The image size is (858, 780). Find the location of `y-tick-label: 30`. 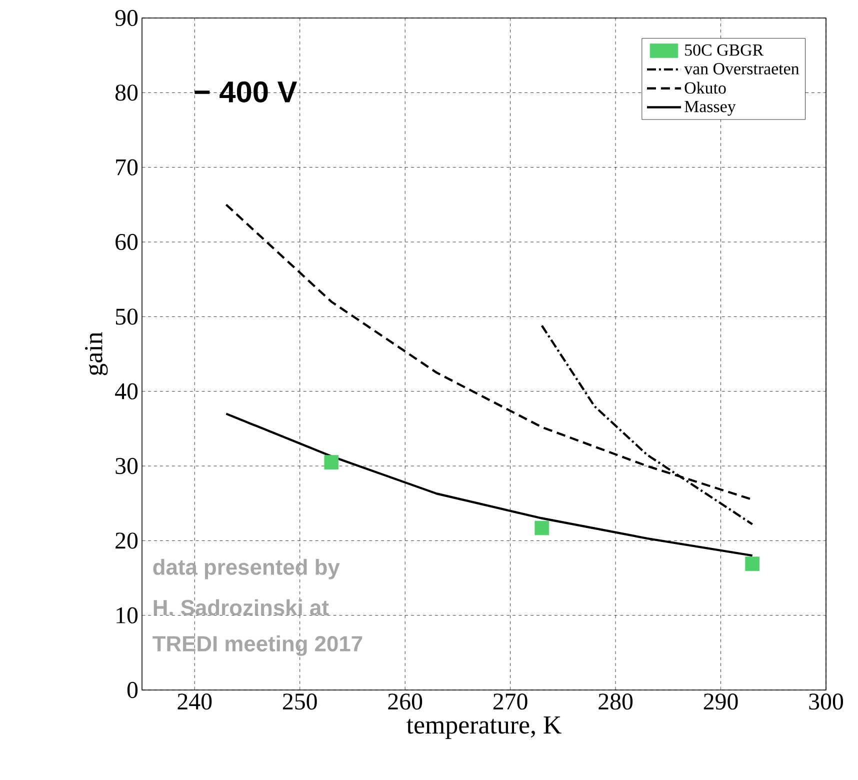

y-tick-label: 30 is located at coordinates (127, 466).